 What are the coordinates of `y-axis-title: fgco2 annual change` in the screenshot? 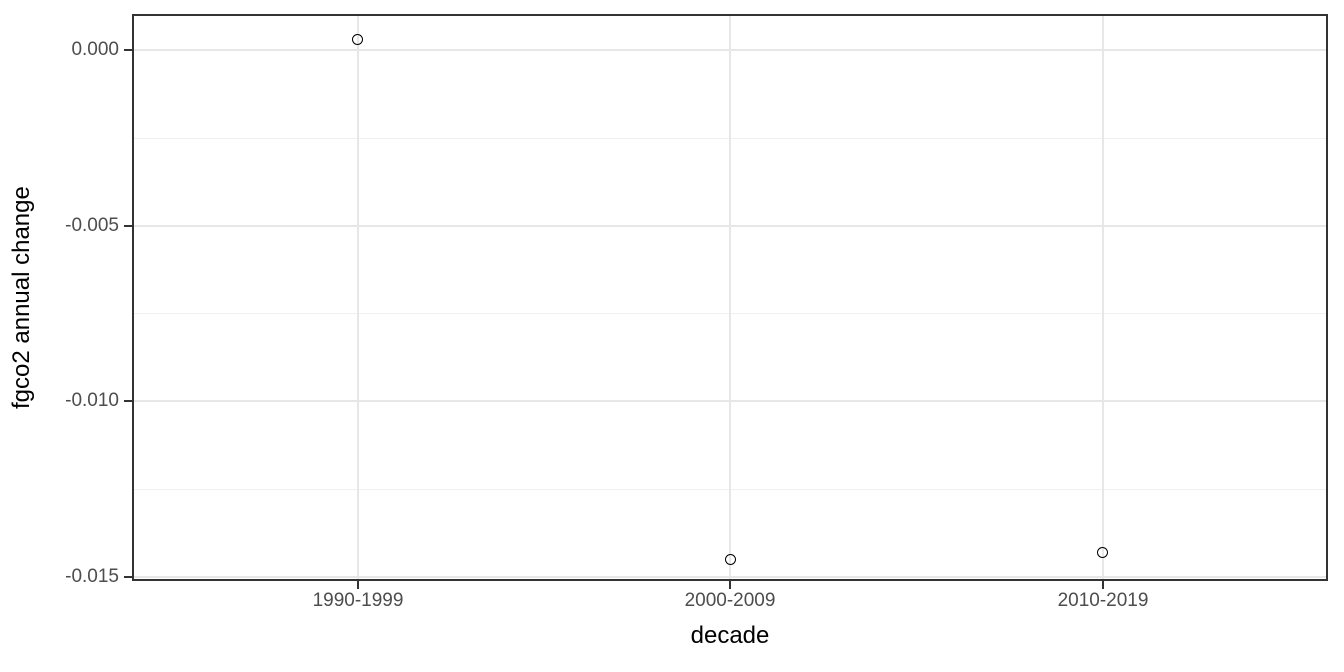 It's located at (21, 297).